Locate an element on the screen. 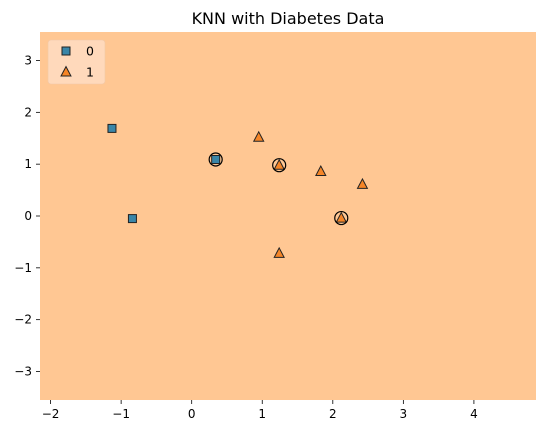 This screenshot has width=546, height=435. y-tick-label: 0 is located at coordinates (28, 216).